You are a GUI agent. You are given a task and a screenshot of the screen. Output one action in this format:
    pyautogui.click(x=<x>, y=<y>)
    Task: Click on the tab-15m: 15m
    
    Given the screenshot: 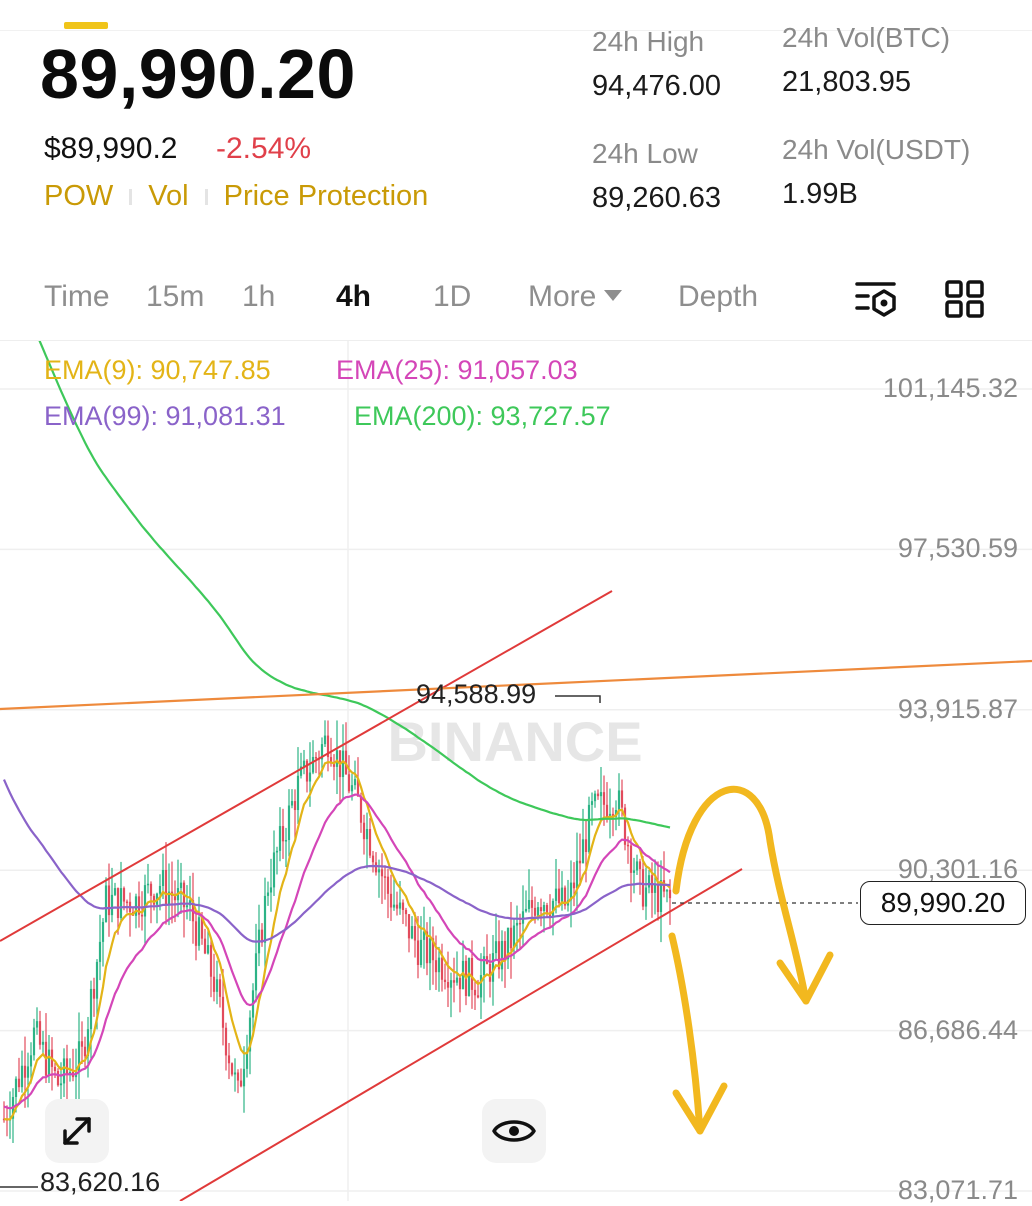 What is the action you would take?
    pyautogui.click(x=175, y=296)
    